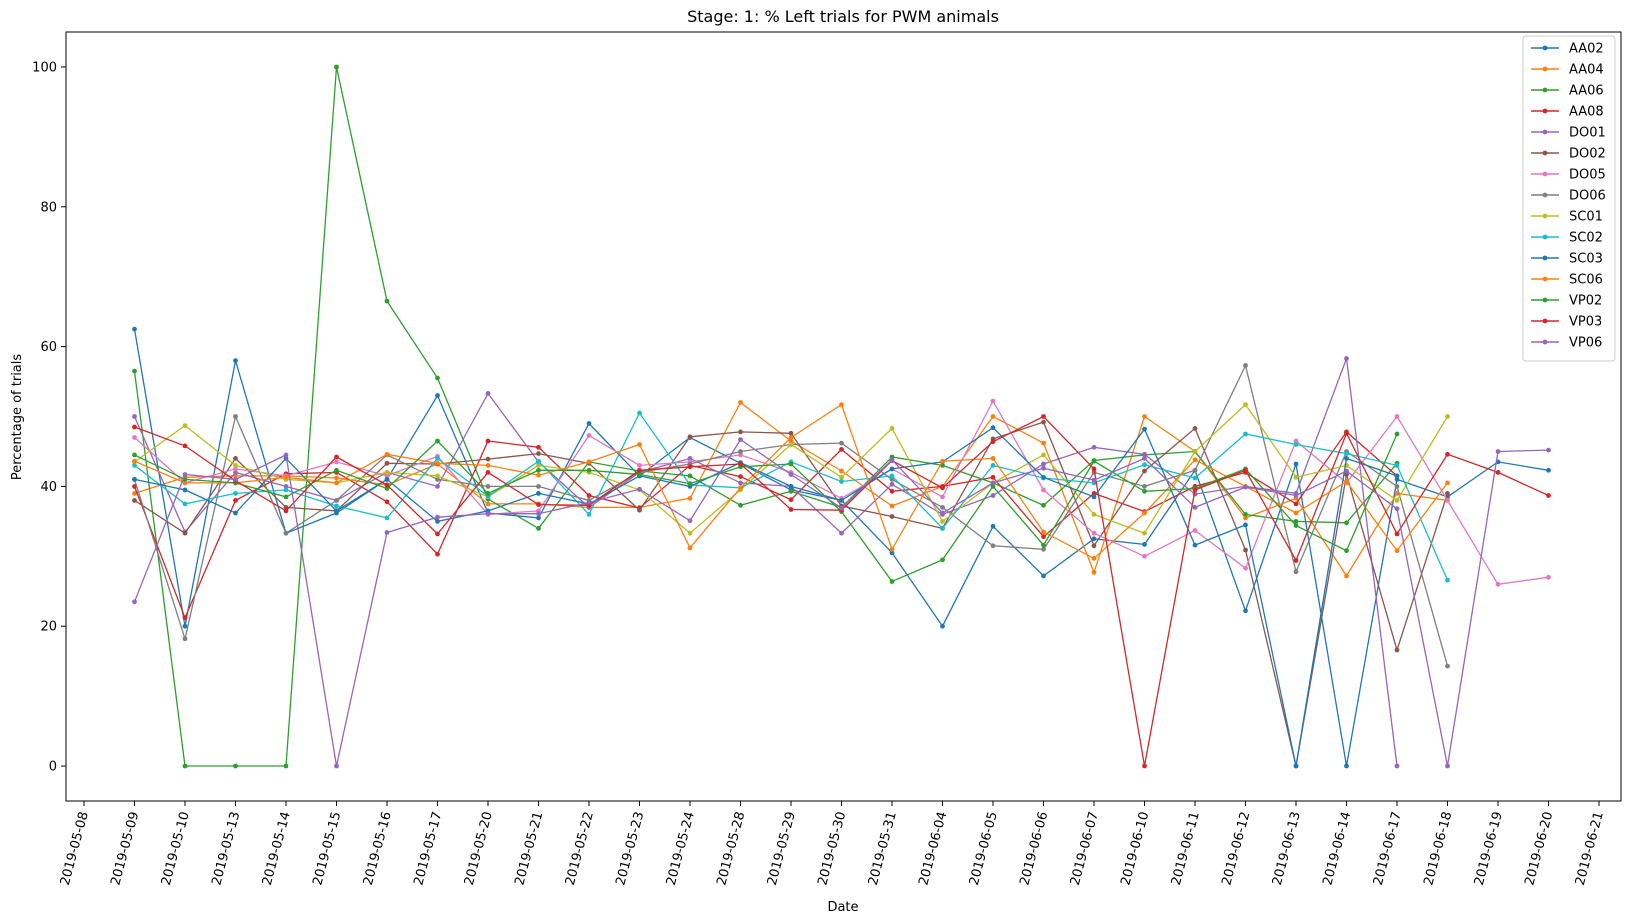  Describe the element at coordinates (1567, 112) in the screenshot. I see `legend-entry-aa08: AA08` at that location.